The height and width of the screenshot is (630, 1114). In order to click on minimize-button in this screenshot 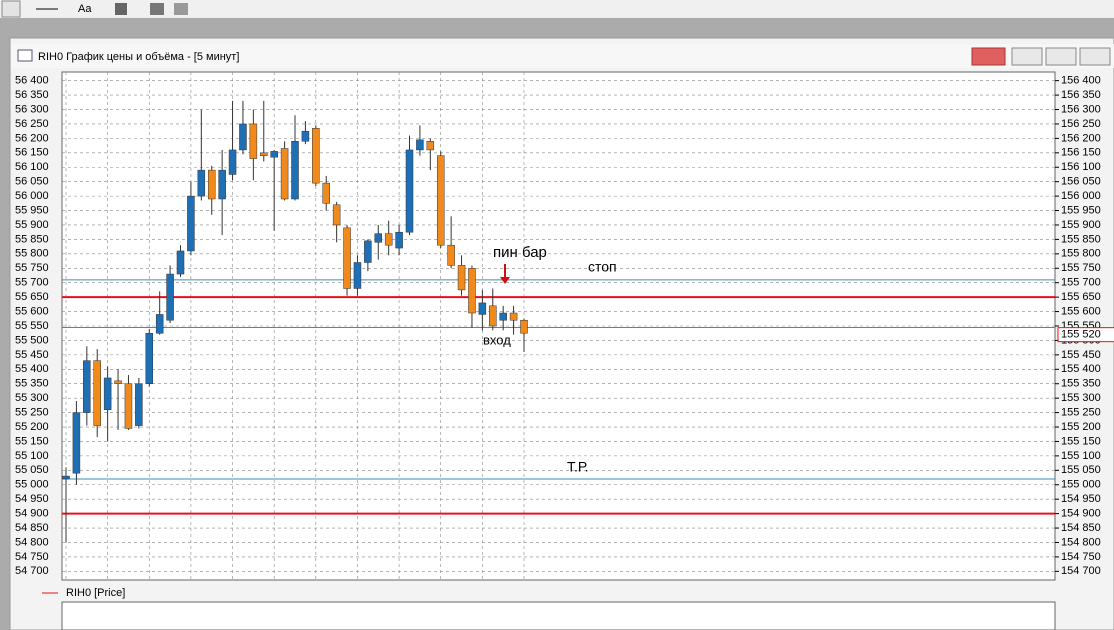, I will do `click(1027, 56)`.